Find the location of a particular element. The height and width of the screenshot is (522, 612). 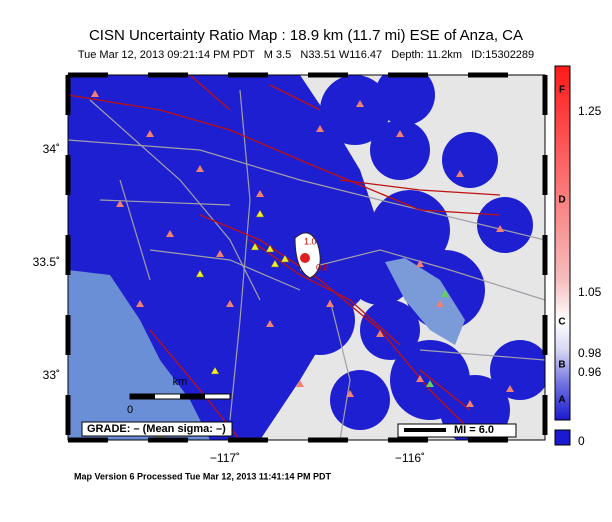

scale-bar: km 0 is located at coordinates (179, 396).